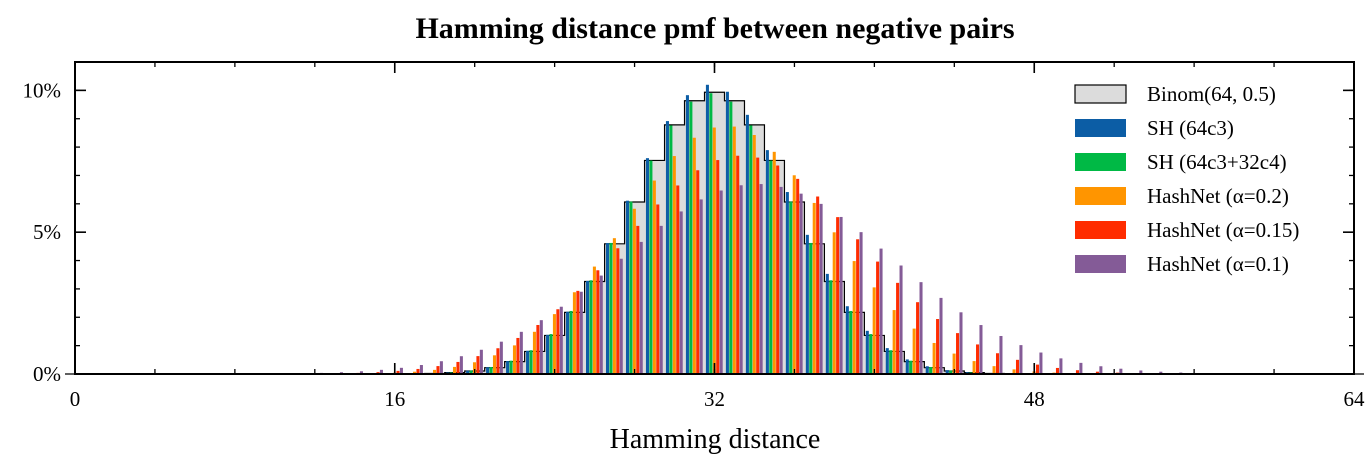 This screenshot has width=1371, height=472. I want to click on legend-label: SH (64c3+32c4), so click(1217, 162).